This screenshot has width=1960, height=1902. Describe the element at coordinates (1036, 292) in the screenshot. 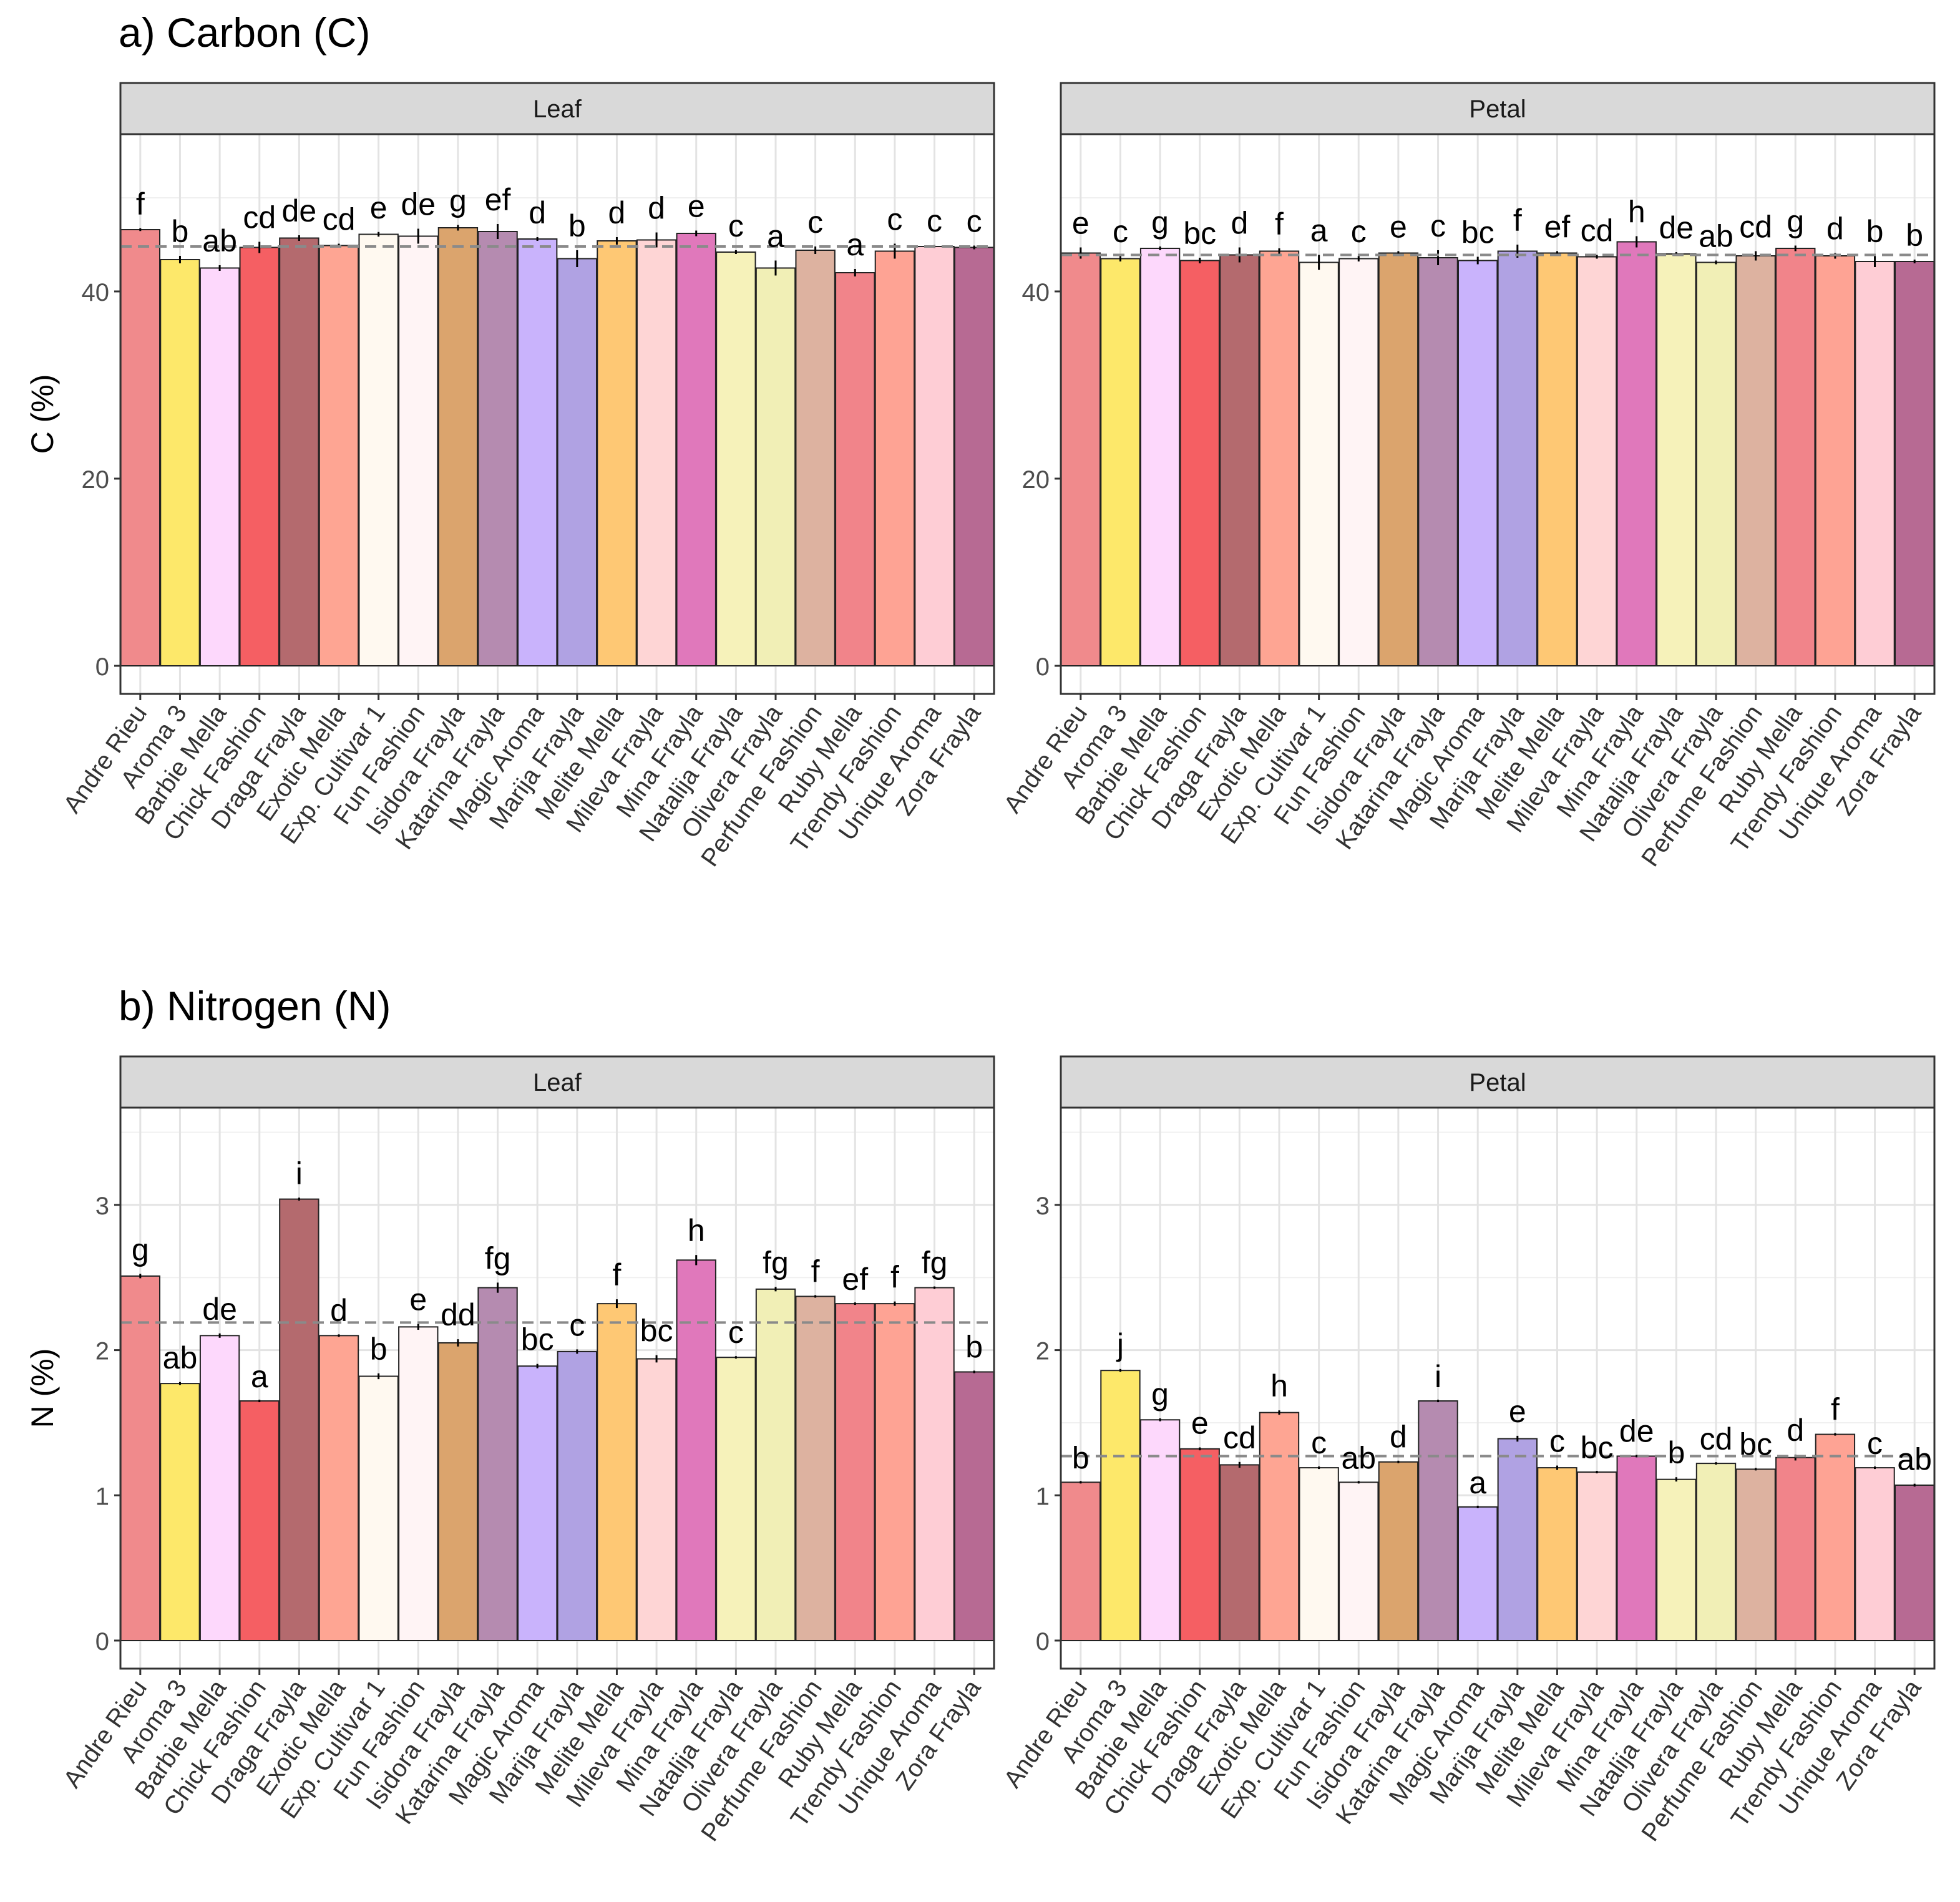

I see `y-tick-label: 40` at that location.